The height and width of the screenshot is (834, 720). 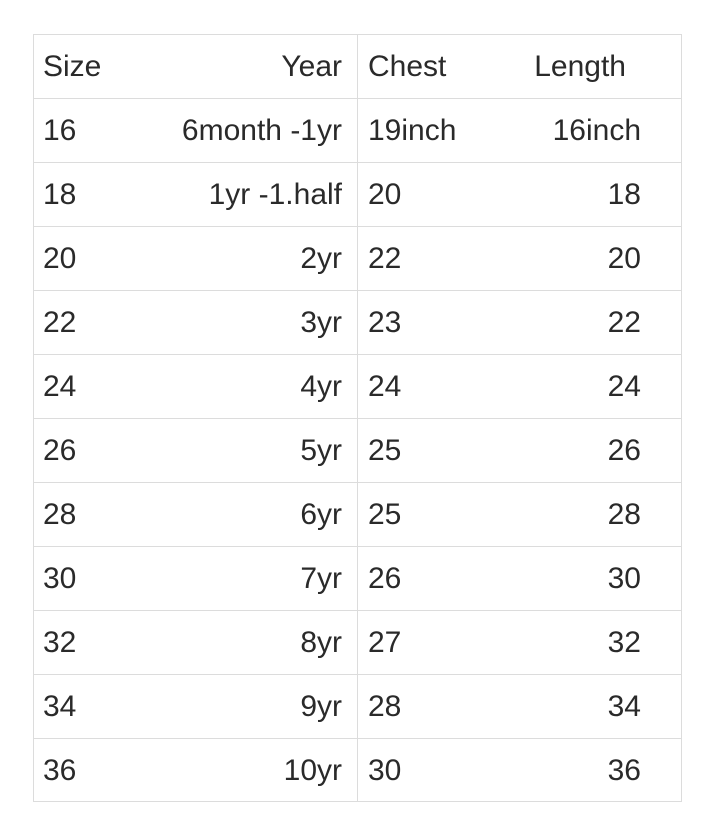 What do you see at coordinates (412, 130) in the screenshot?
I see `cell-chest: 19inch` at bounding box center [412, 130].